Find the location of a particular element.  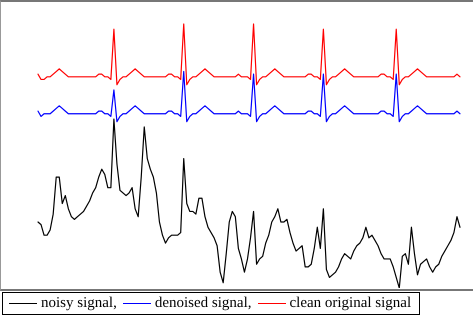

legend-label: noisy signal, is located at coordinates (79, 303).